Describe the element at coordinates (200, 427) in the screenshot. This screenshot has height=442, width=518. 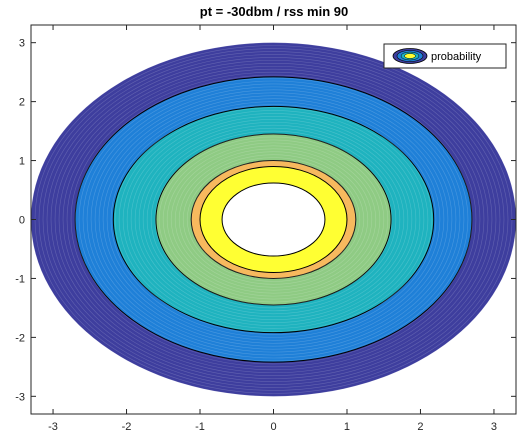
I see `x-tick-label: -1` at that location.